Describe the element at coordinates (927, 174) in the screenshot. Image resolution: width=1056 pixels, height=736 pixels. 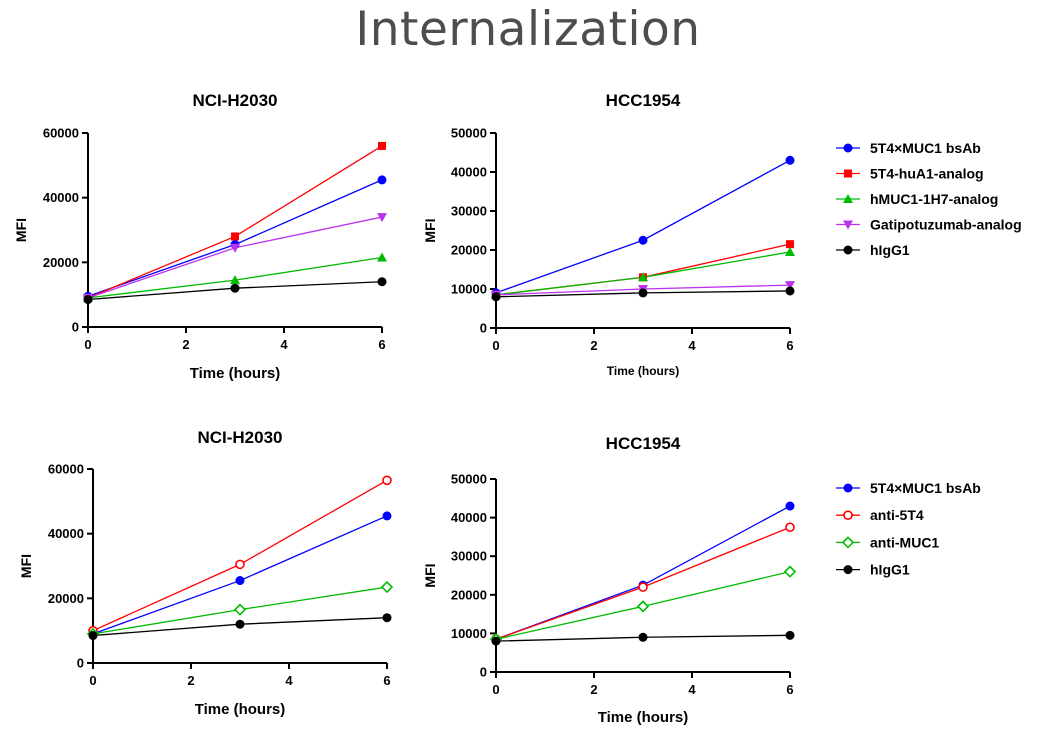
I see `legend-label: 5T4-huA1-analog` at that location.